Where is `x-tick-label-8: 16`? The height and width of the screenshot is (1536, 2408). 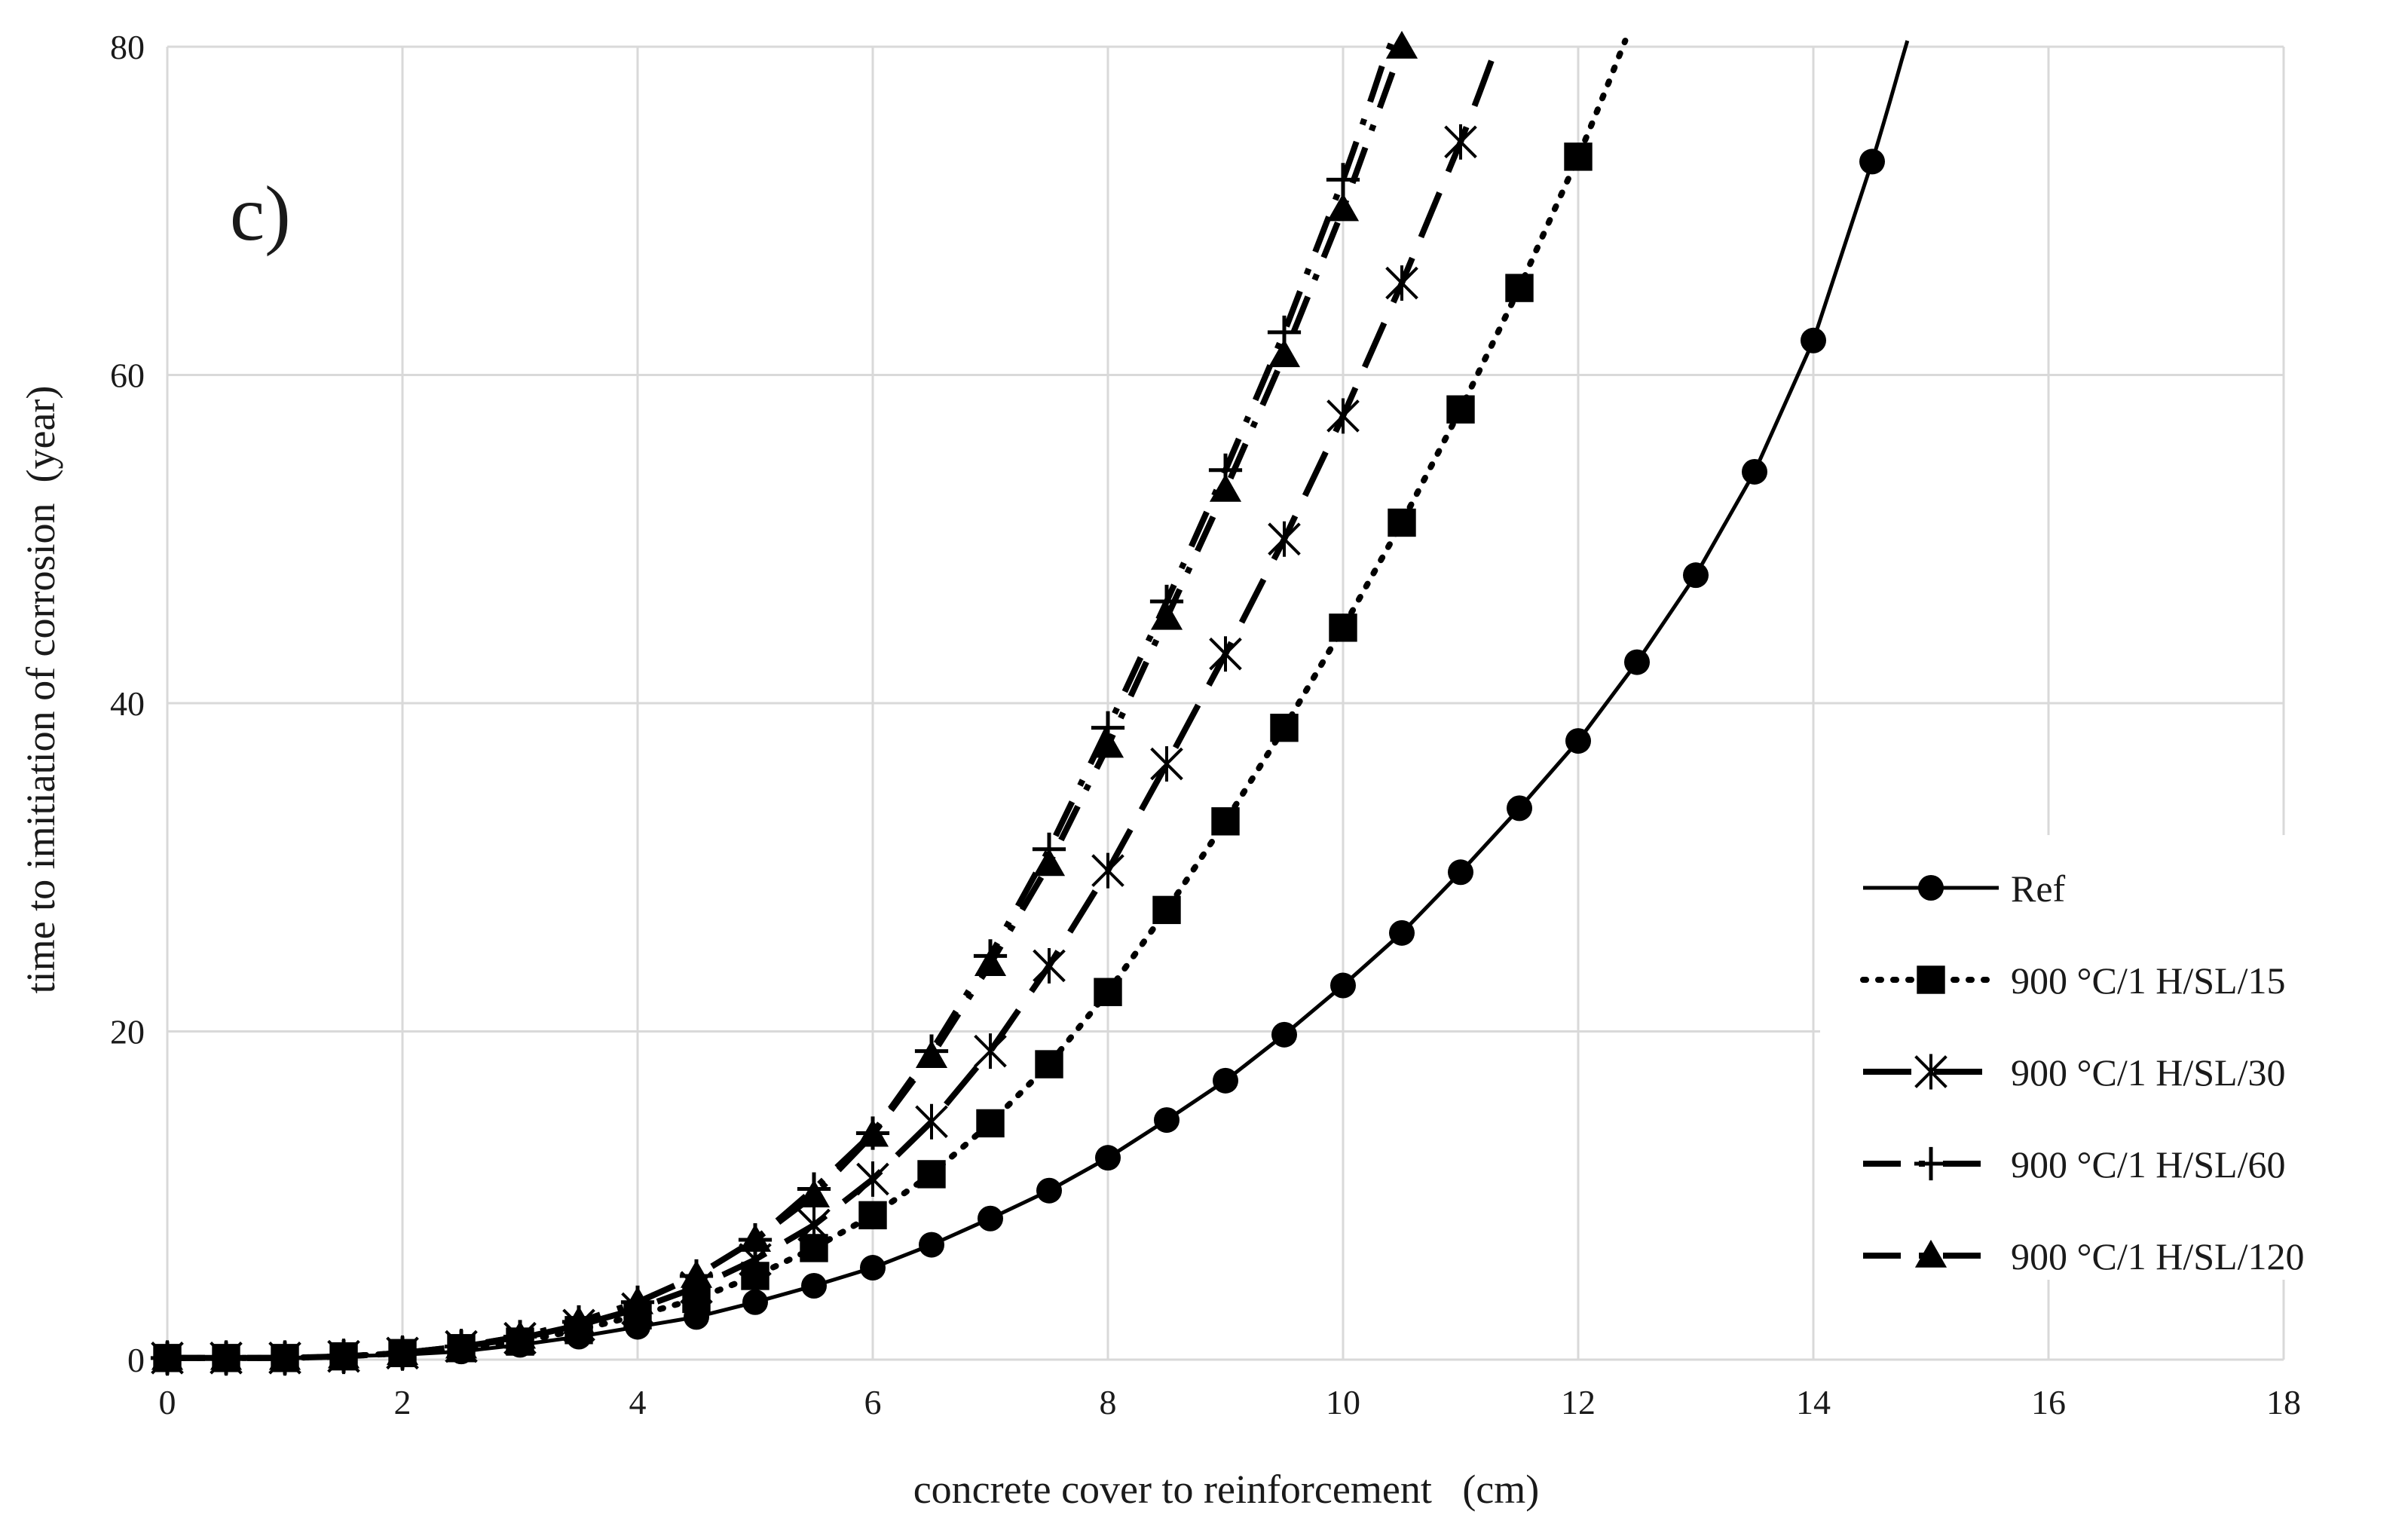 x-tick-label-8: 16 is located at coordinates (2048, 1402).